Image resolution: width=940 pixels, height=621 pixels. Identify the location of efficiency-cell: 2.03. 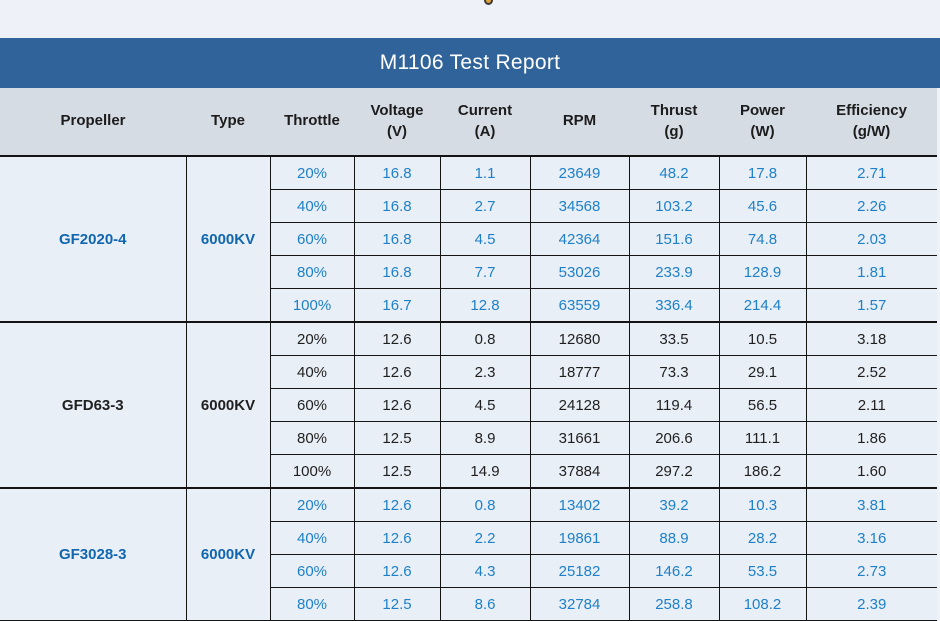
(871, 239).